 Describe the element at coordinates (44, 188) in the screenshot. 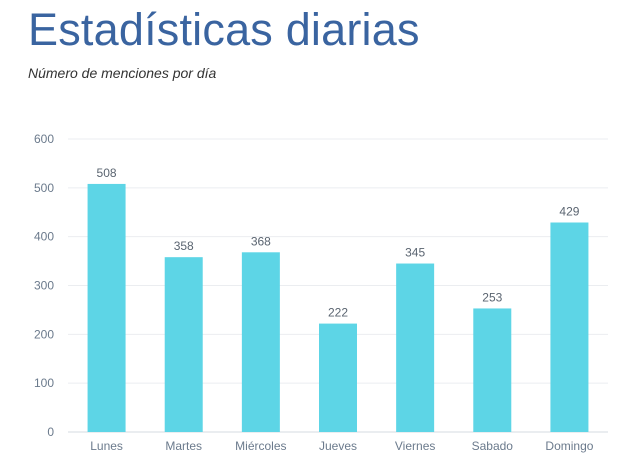

I see `y-tick-label: 500` at that location.